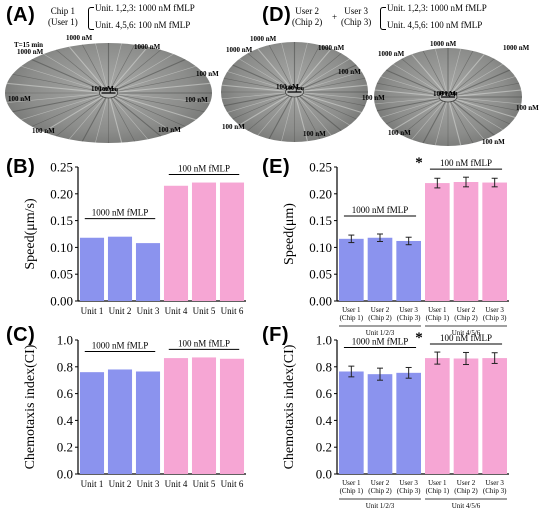 The image size is (550, 515). Describe the element at coordinates (120, 213) in the screenshot. I see `annotation-label: 1000 nM fMLP` at that location.